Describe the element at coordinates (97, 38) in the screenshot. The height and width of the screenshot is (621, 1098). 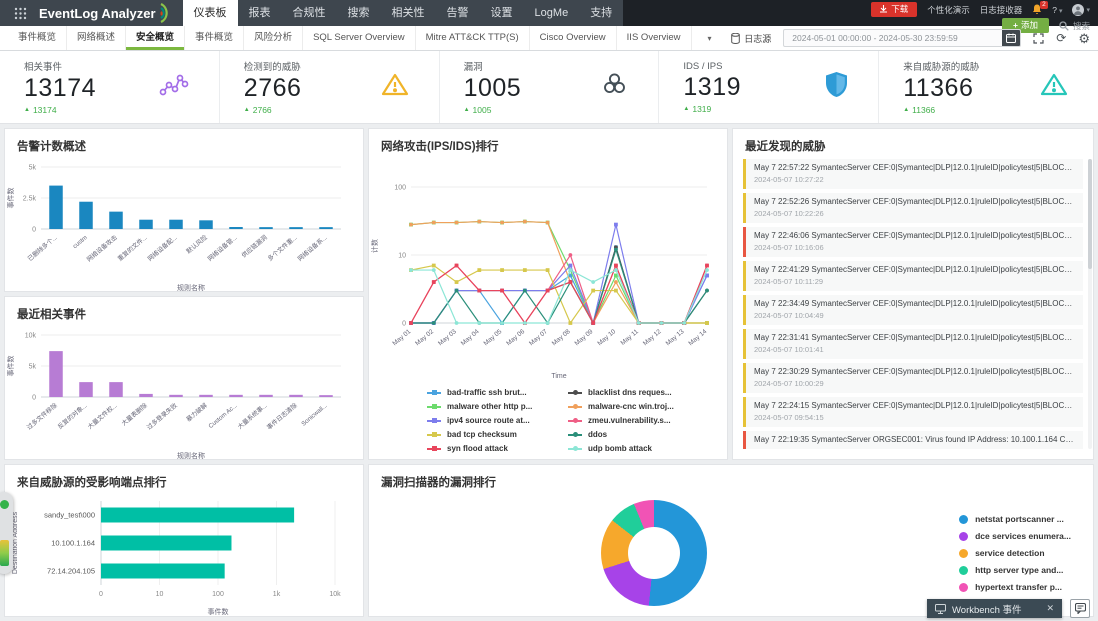
I see `dashboard-tab-1: 网络概述` at that location.